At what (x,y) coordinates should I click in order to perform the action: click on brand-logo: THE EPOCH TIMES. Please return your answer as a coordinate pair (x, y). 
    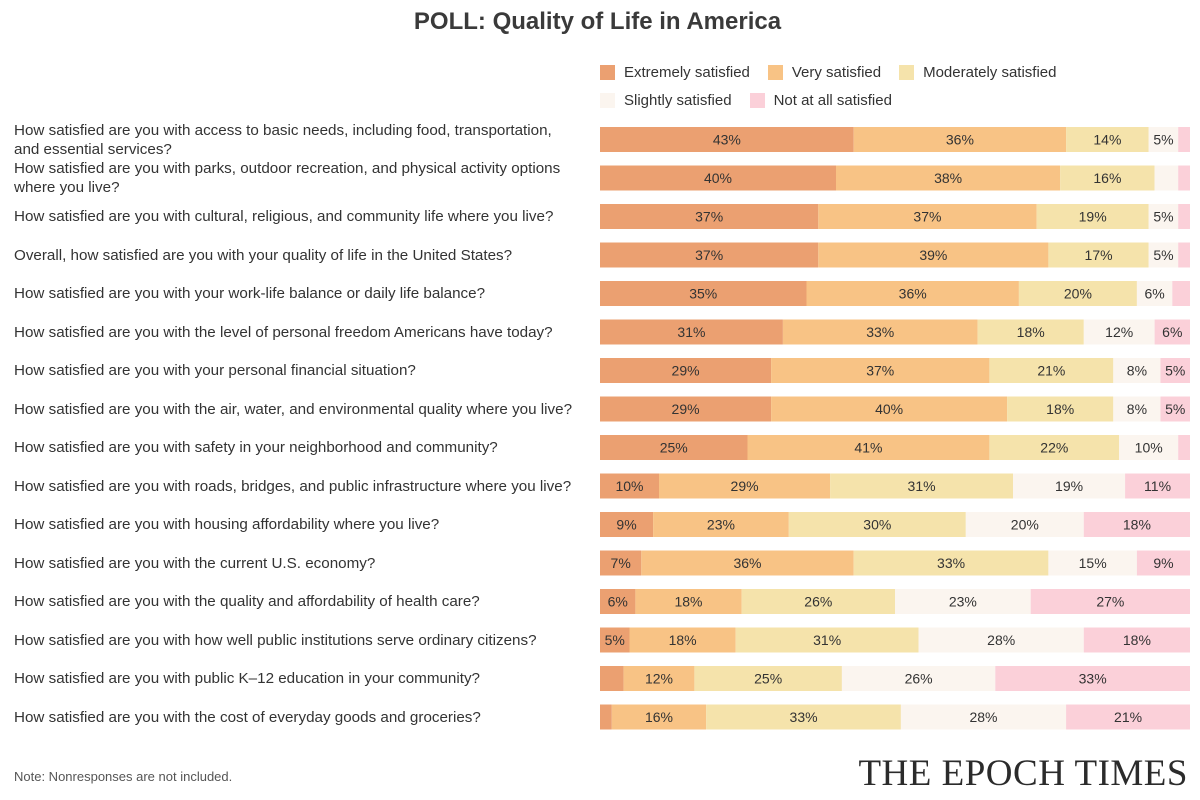
    Looking at the image, I should click on (1023, 773).